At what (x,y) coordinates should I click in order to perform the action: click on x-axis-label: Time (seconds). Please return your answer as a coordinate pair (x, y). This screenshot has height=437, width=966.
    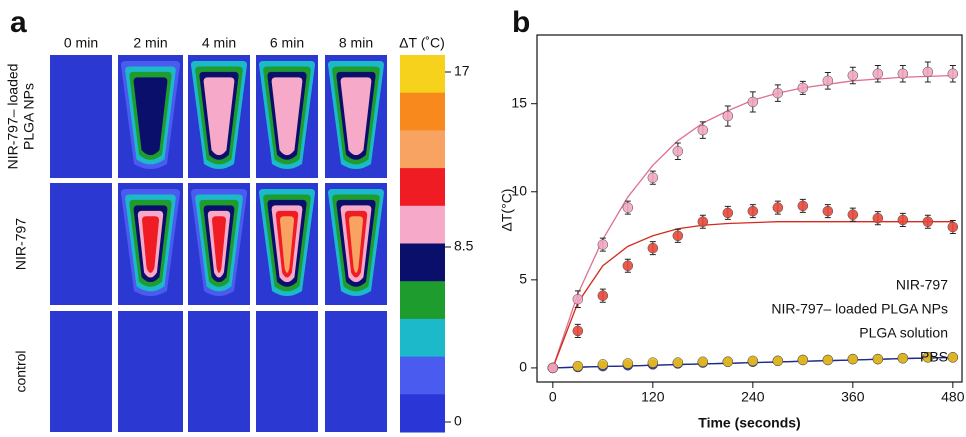
    Looking at the image, I should click on (749, 423).